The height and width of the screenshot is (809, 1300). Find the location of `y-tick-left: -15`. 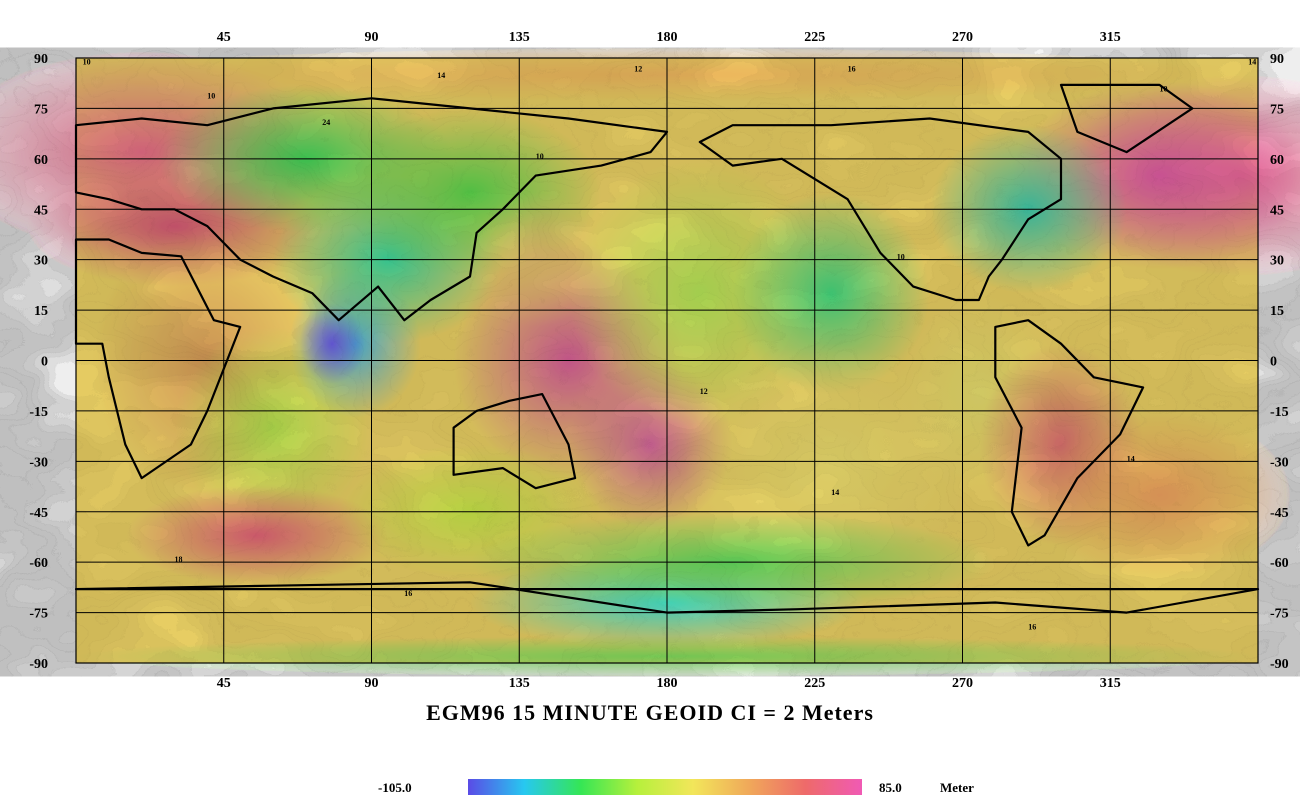

y-tick-left: -15 is located at coordinates (38, 412).